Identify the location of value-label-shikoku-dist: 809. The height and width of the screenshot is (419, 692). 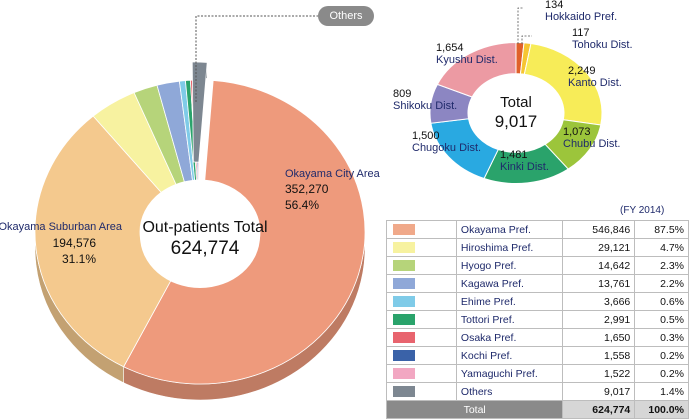
(402, 94).